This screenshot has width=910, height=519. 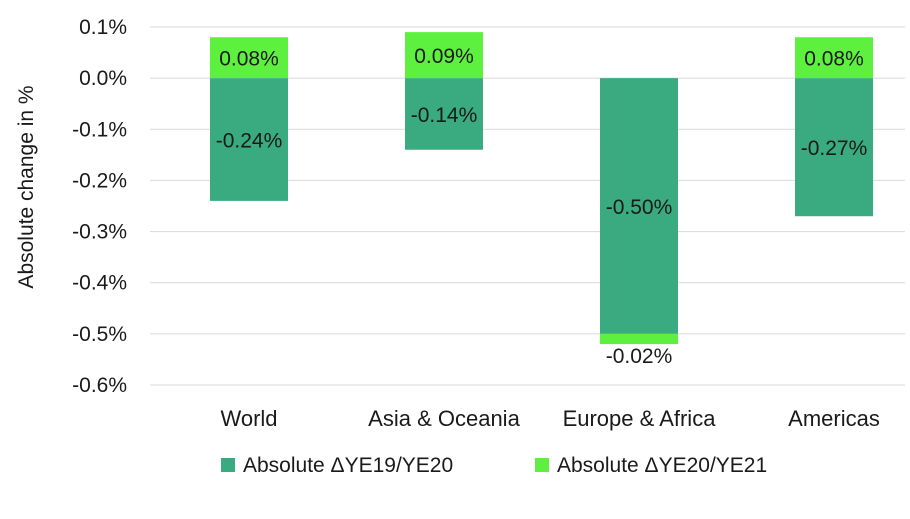 I want to click on y-axis-ticks: 0.1% 0.0% -0.1% -0.2% -0.3% -0.4% -0.5% -0.6%, so click(x=99, y=206).